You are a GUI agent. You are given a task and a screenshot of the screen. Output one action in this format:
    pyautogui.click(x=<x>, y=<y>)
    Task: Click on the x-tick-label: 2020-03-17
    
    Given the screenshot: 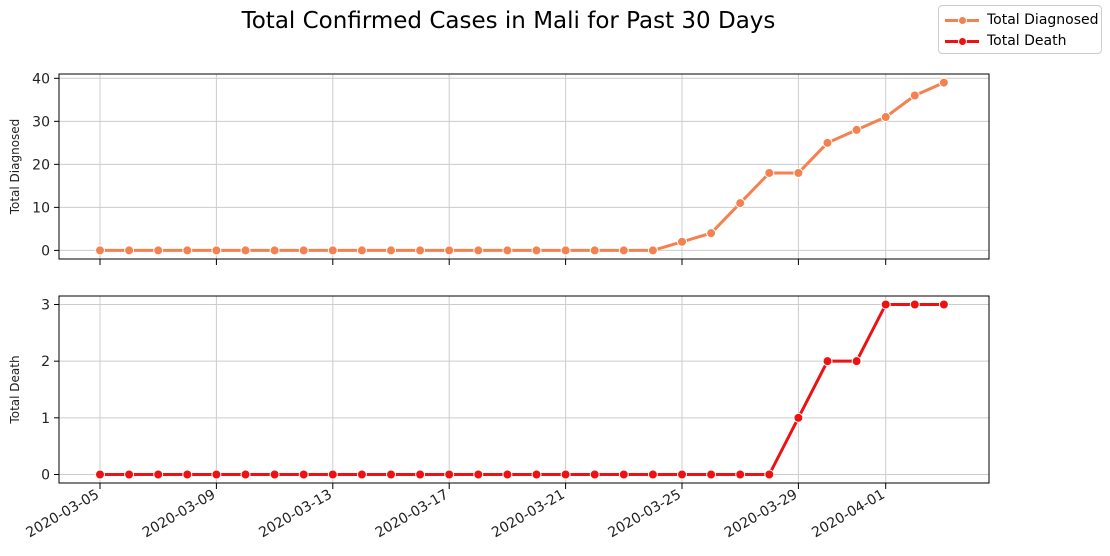 What is the action you would take?
    pyautogui.click(x=412, y=514)
    